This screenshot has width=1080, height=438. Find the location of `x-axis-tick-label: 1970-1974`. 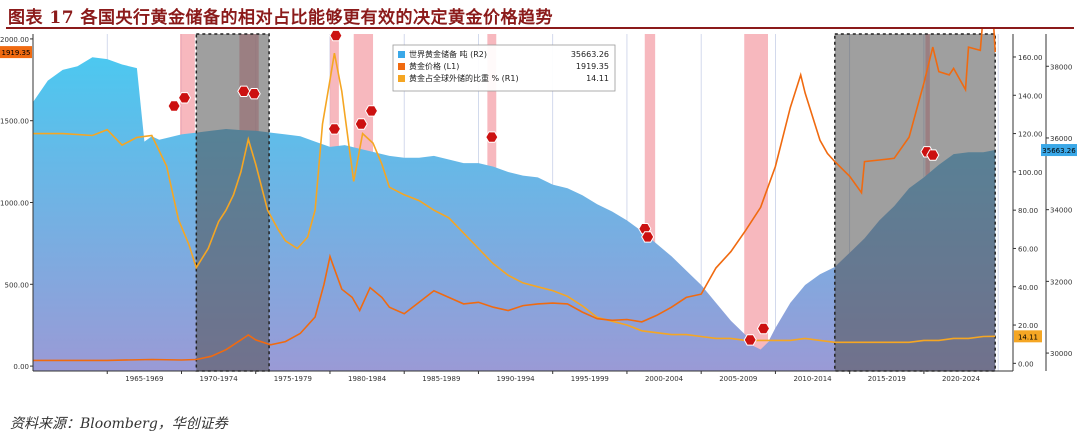

x-axis-tick-label: 1970-1974 is located at coordinates (219, 379).